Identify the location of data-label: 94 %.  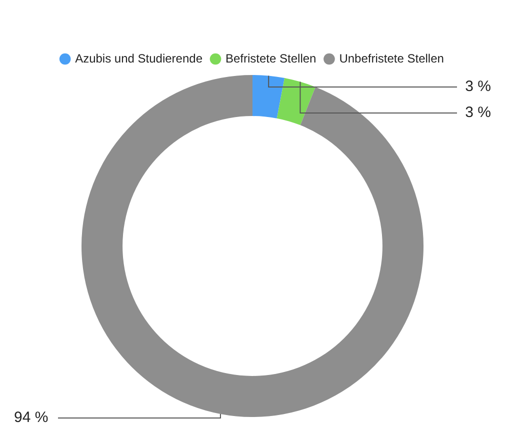
(31, 417).